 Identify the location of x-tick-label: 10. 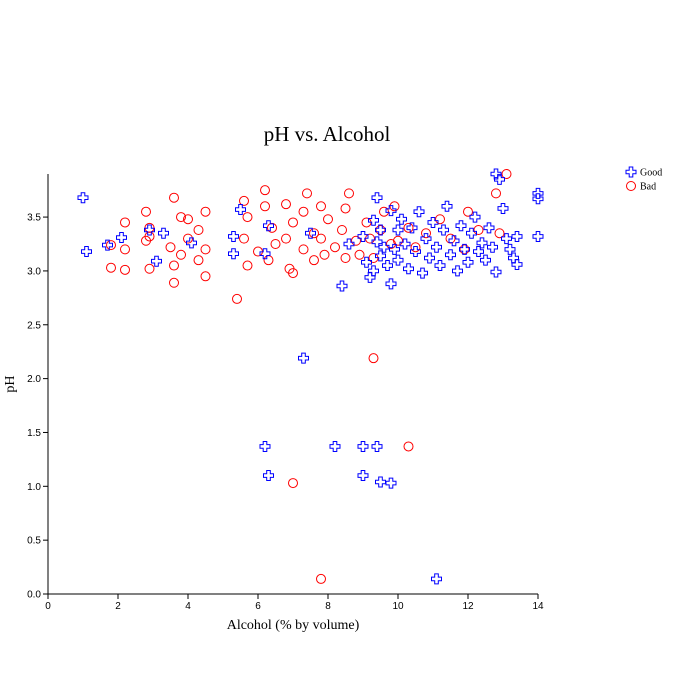
(398, 606).